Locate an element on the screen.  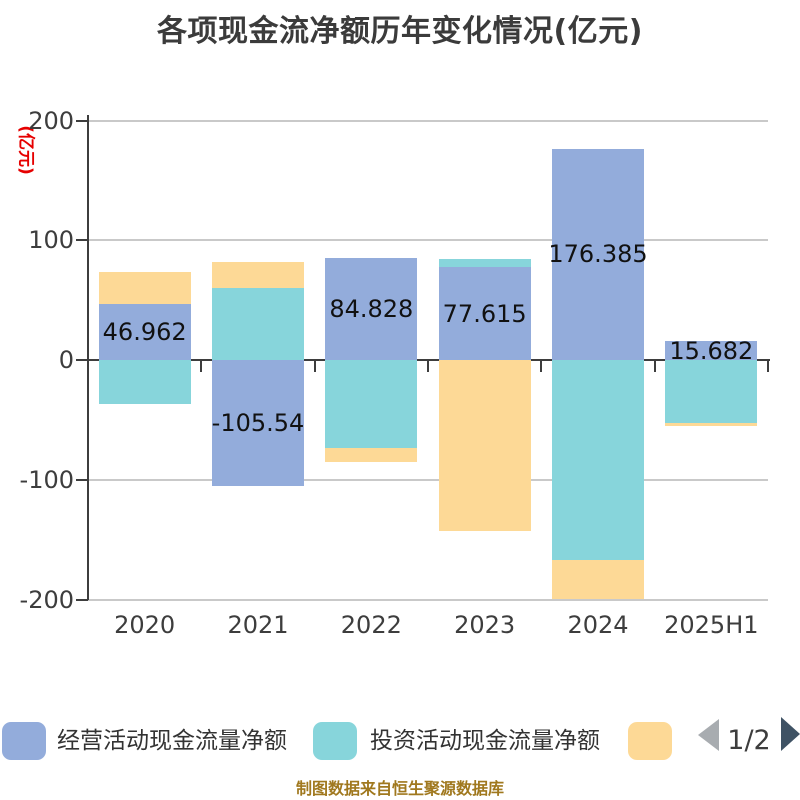
bar-segment-经营活动现金流量净额-2023 is located at coordinates (484, 313).